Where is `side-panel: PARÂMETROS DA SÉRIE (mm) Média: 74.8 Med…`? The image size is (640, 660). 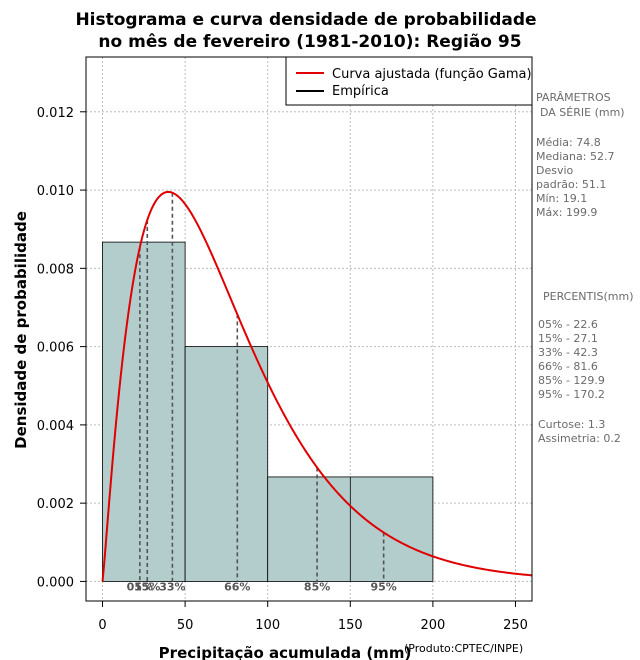 side-panel: PARÂMETROS DA SÉRIE (mm) Média: 74.8 Med… is located at coordinates (585, 268).